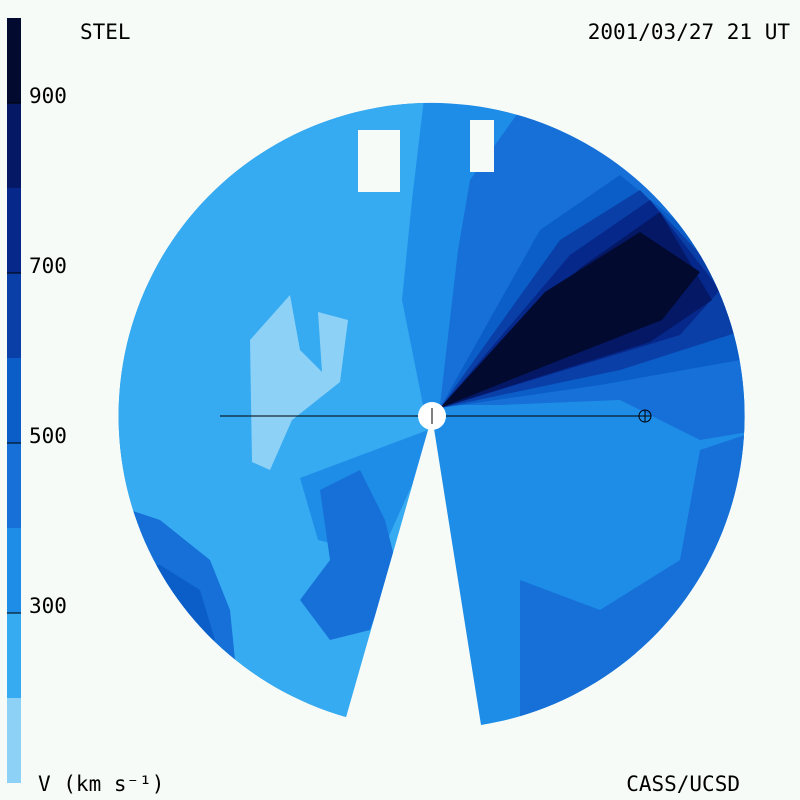 The height and width of the screenshot is (800, 800). Describe the element at coordinates (48, 606) in the screenshot. I see `colorbar-tick-label: 300` at that location.